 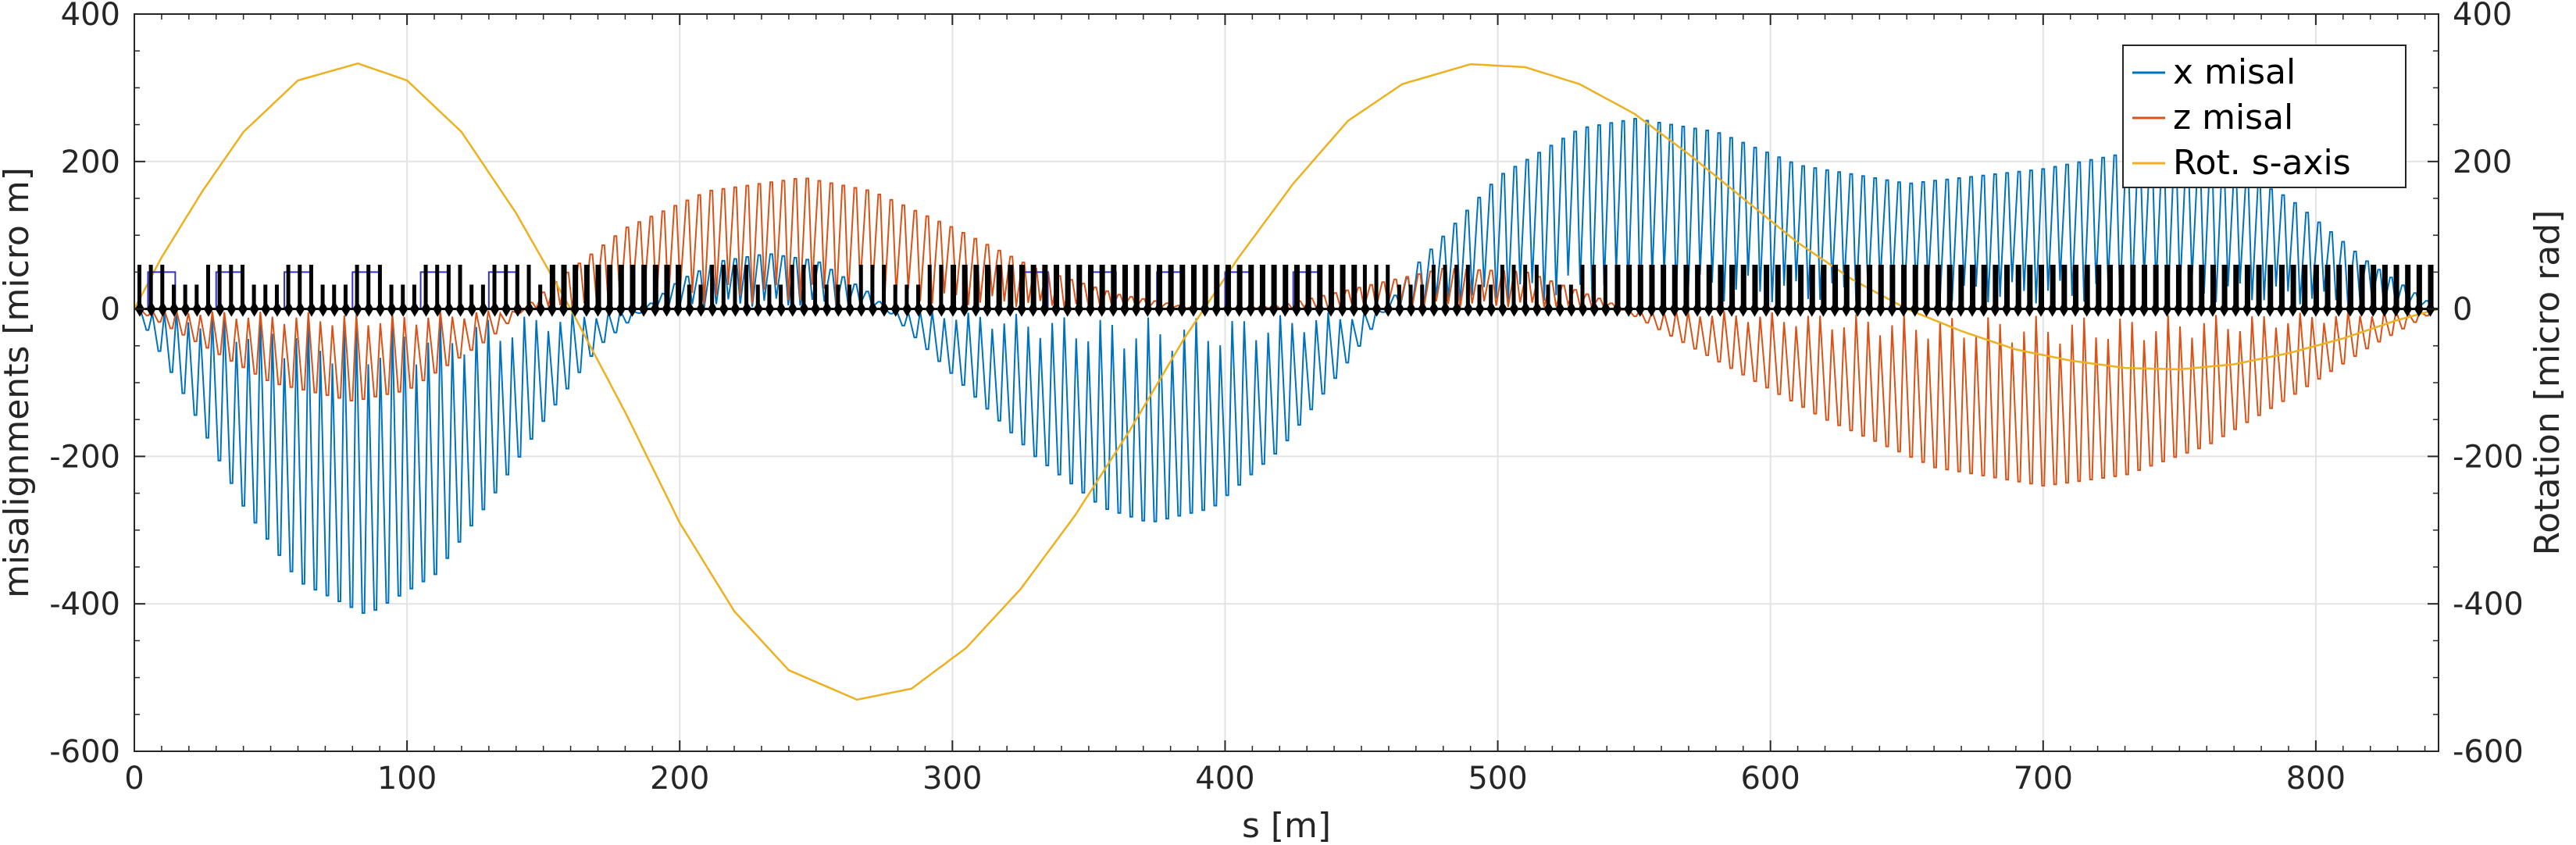 I want to click on x-tick-label: 500, so click(x=1497, y=779).